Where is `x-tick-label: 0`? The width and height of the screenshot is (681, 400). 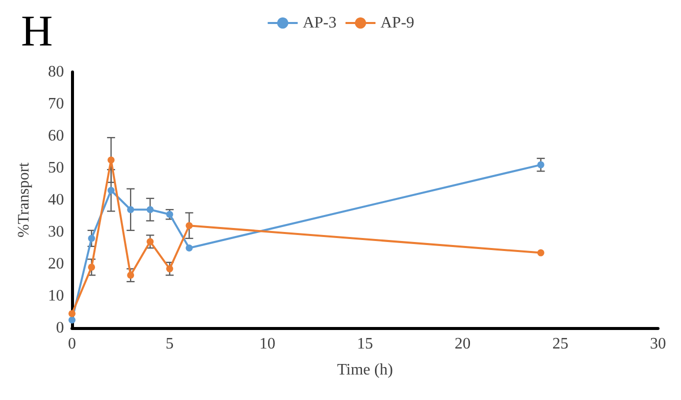
x-tick-label: 0 is located at coordinates (72, 344).